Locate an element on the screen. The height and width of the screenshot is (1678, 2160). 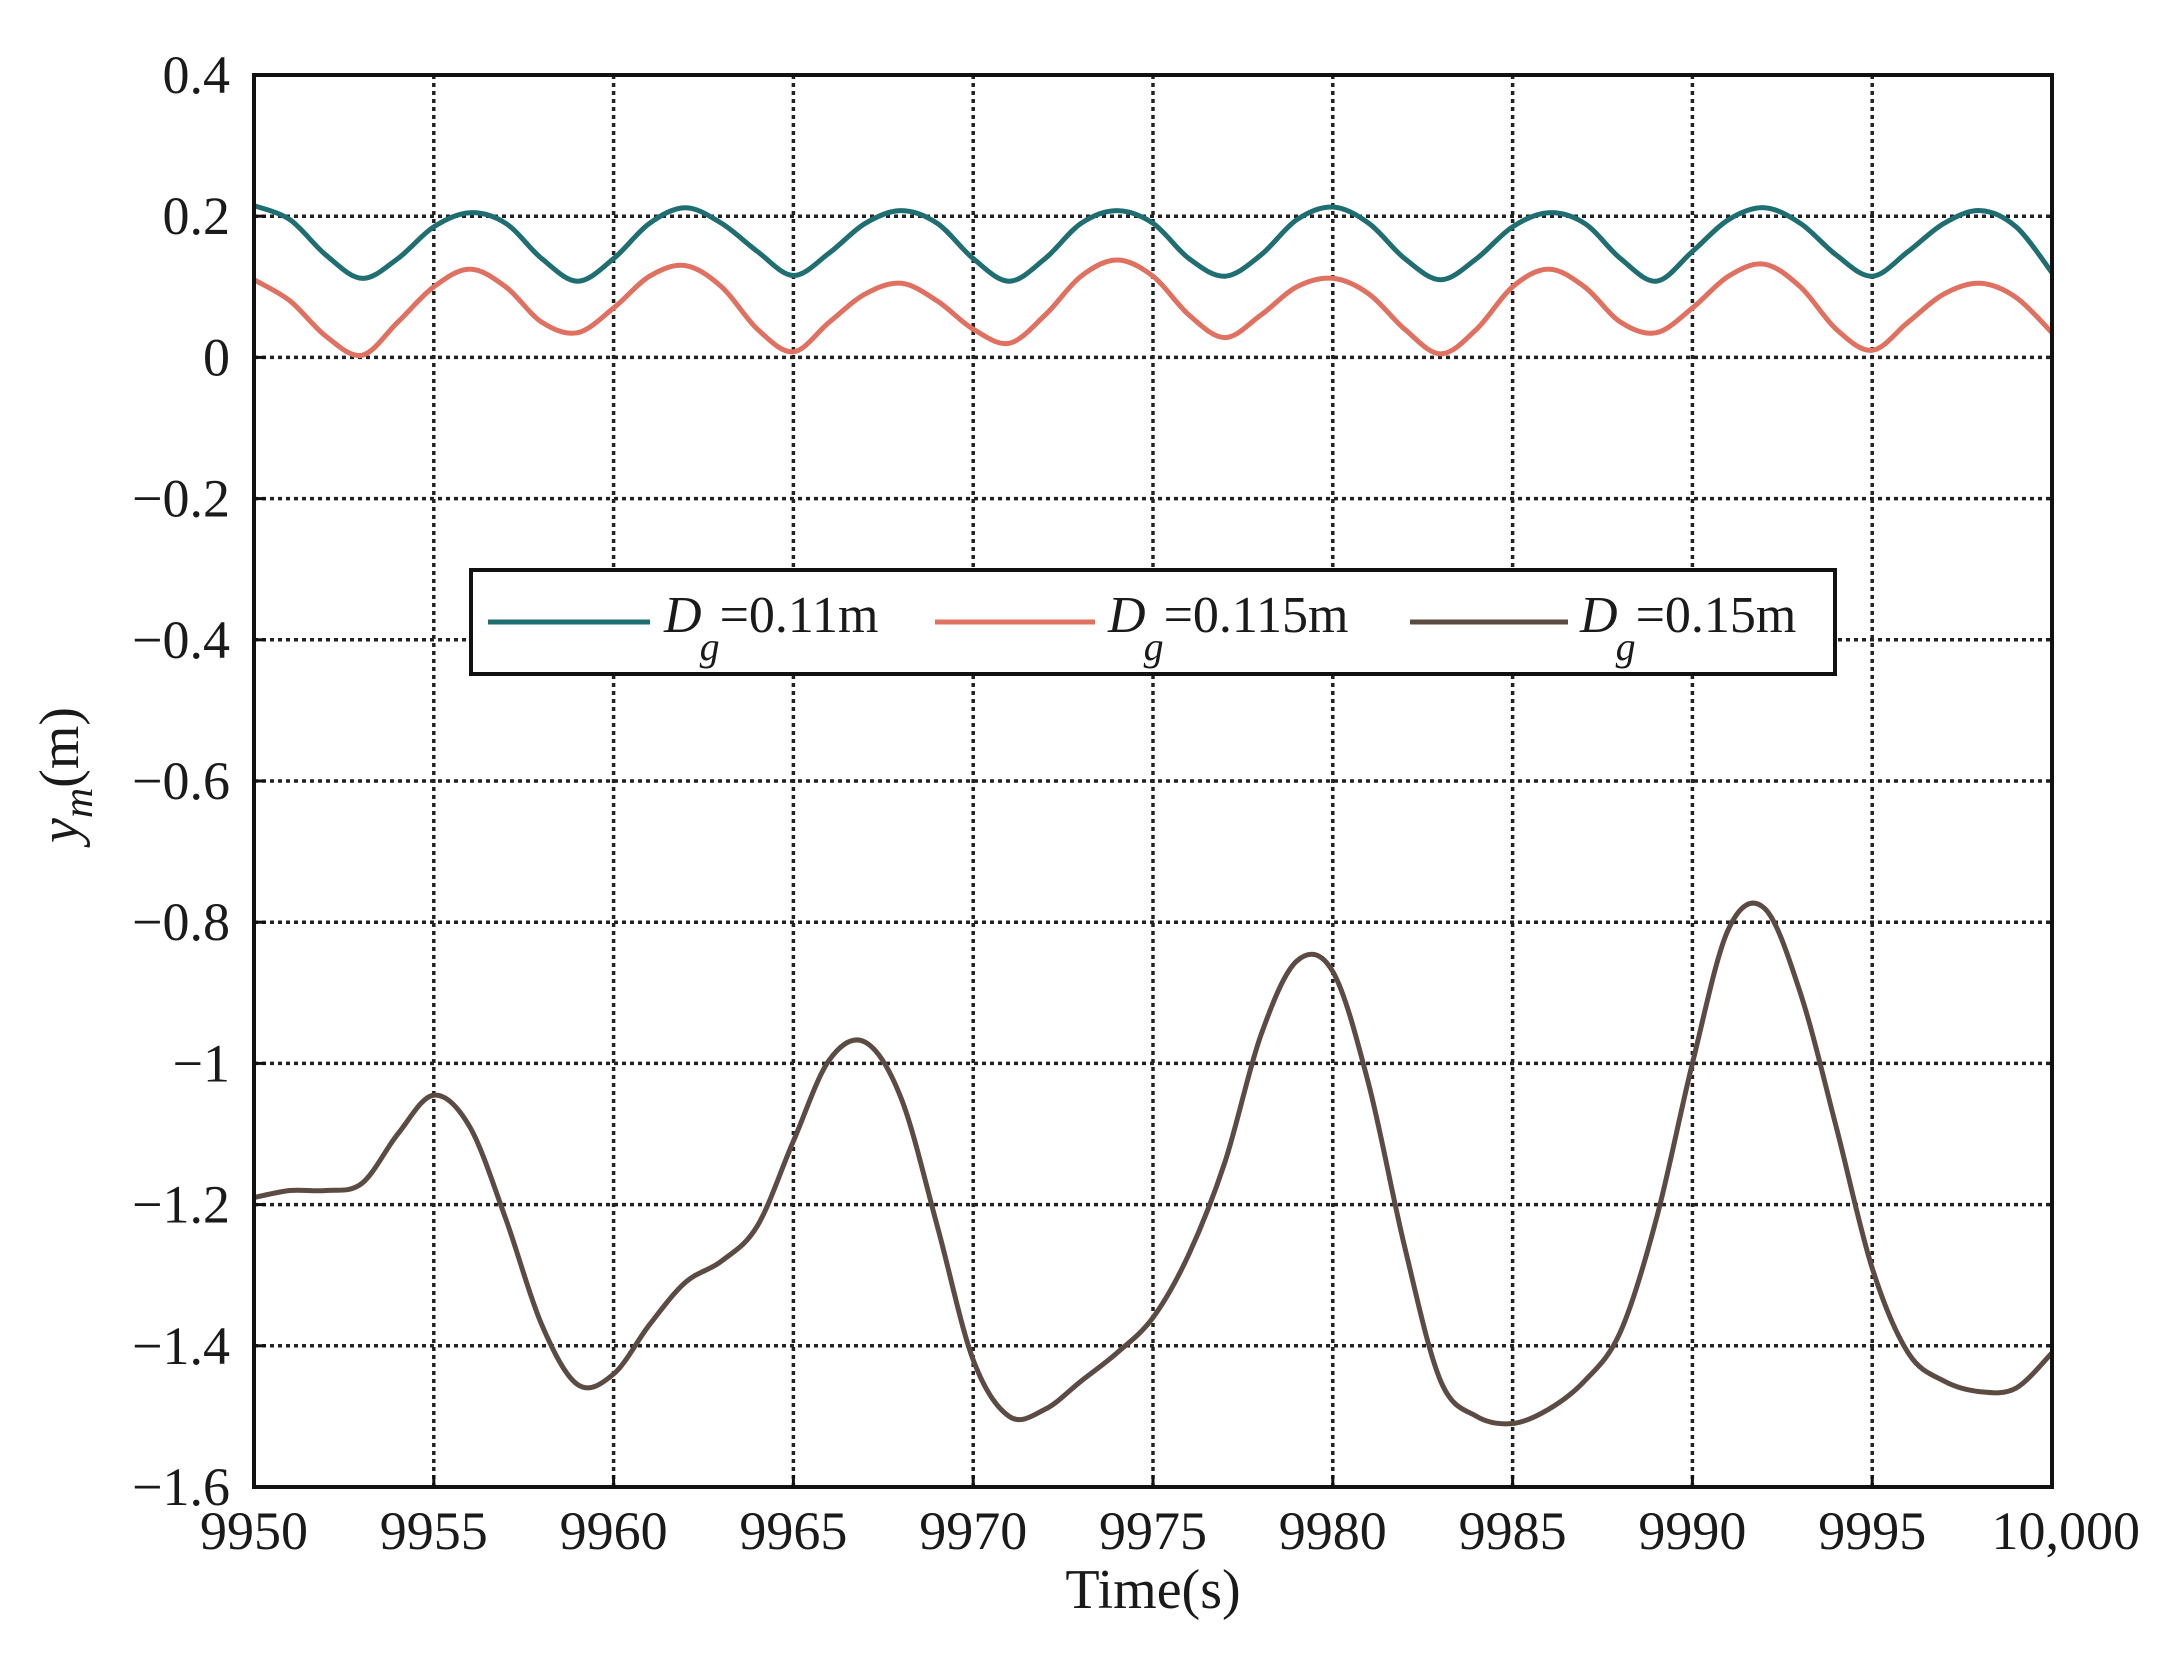
x-axis-label: Time(s) is located at coordinates (1152, 1590).